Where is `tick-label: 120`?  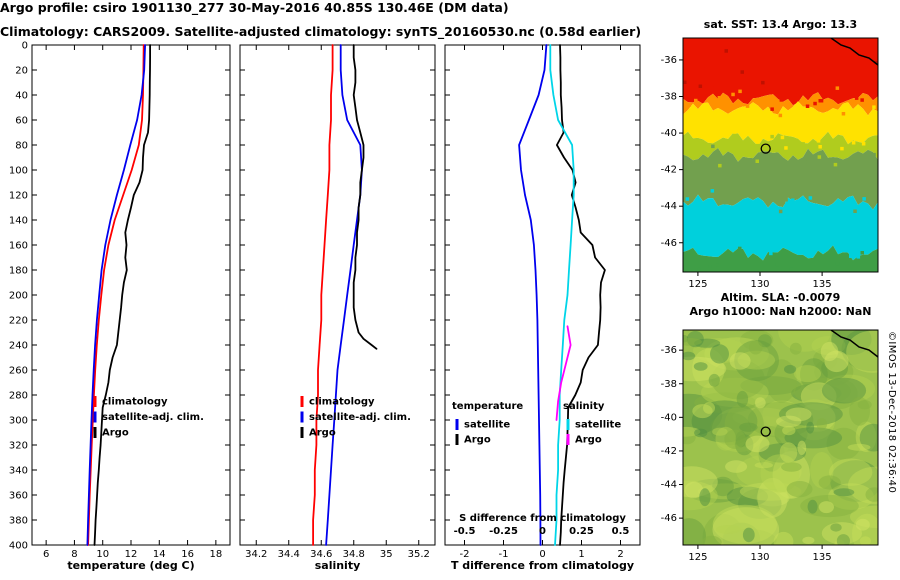 tick-label: 120 is located at coordinates (18, 196).